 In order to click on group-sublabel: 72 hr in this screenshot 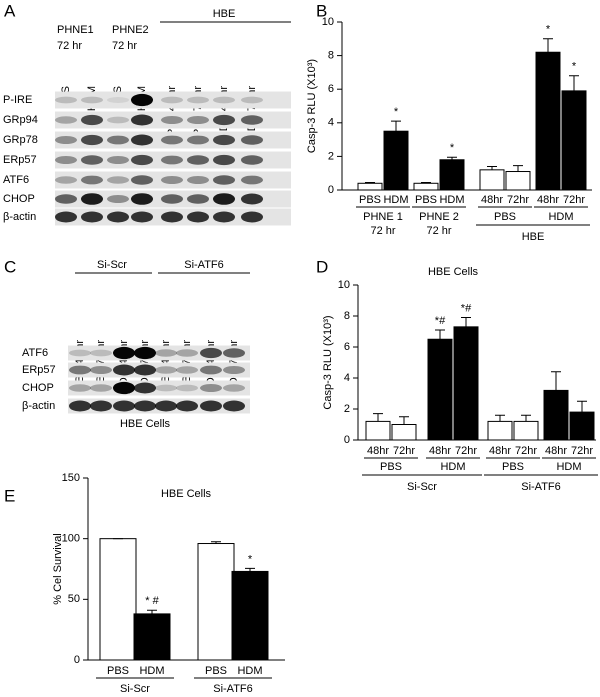, I will do `click(438, 231)`.